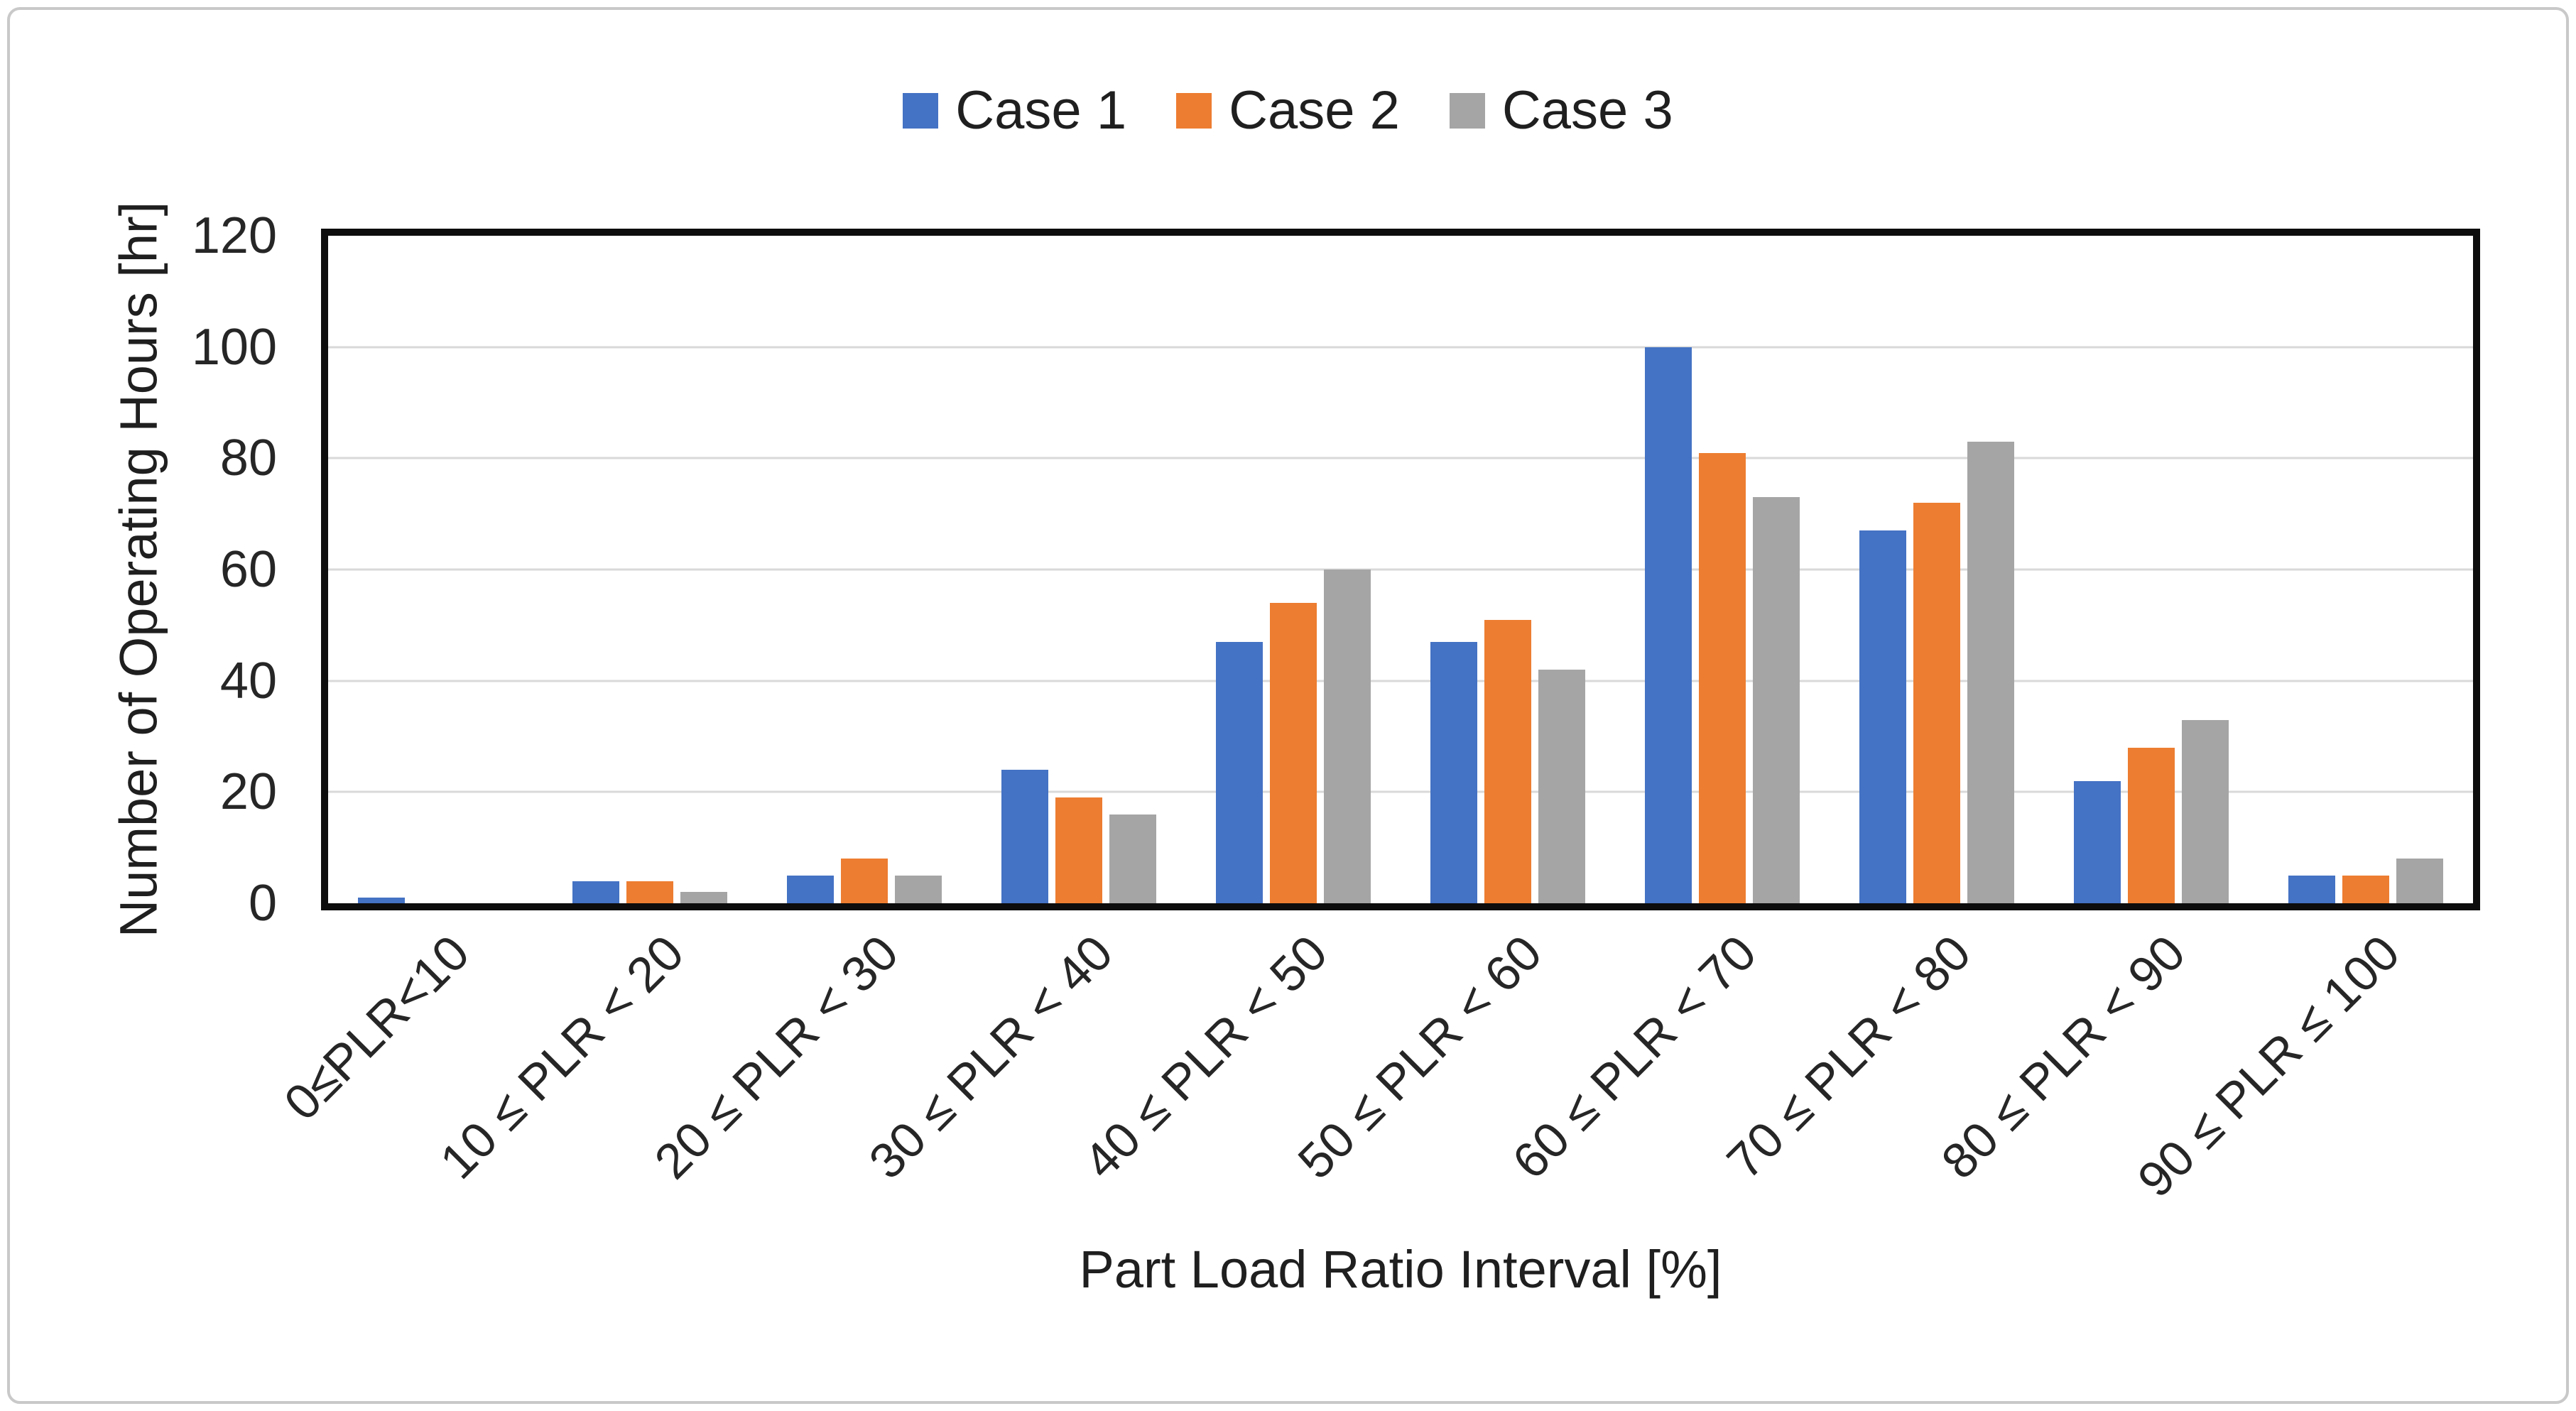 The height and width of the screenshot is (1411, 2576). I want to click on y-tick-label-20: 20, so click(248, 792).